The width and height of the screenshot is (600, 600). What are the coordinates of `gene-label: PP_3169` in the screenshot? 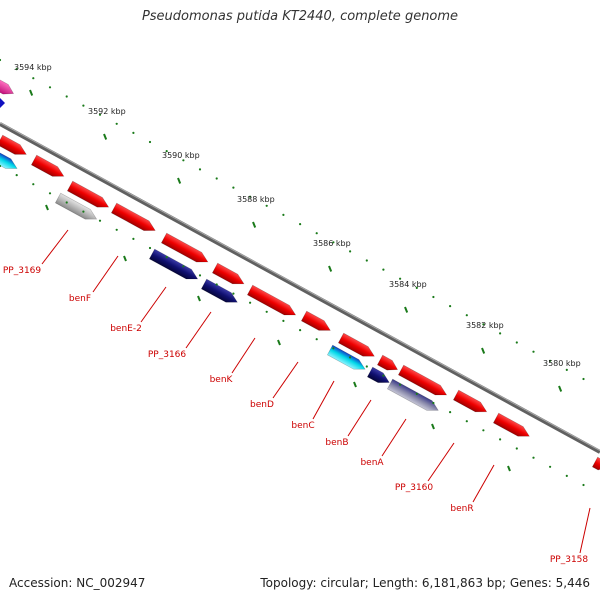 It's located at (22, 271).